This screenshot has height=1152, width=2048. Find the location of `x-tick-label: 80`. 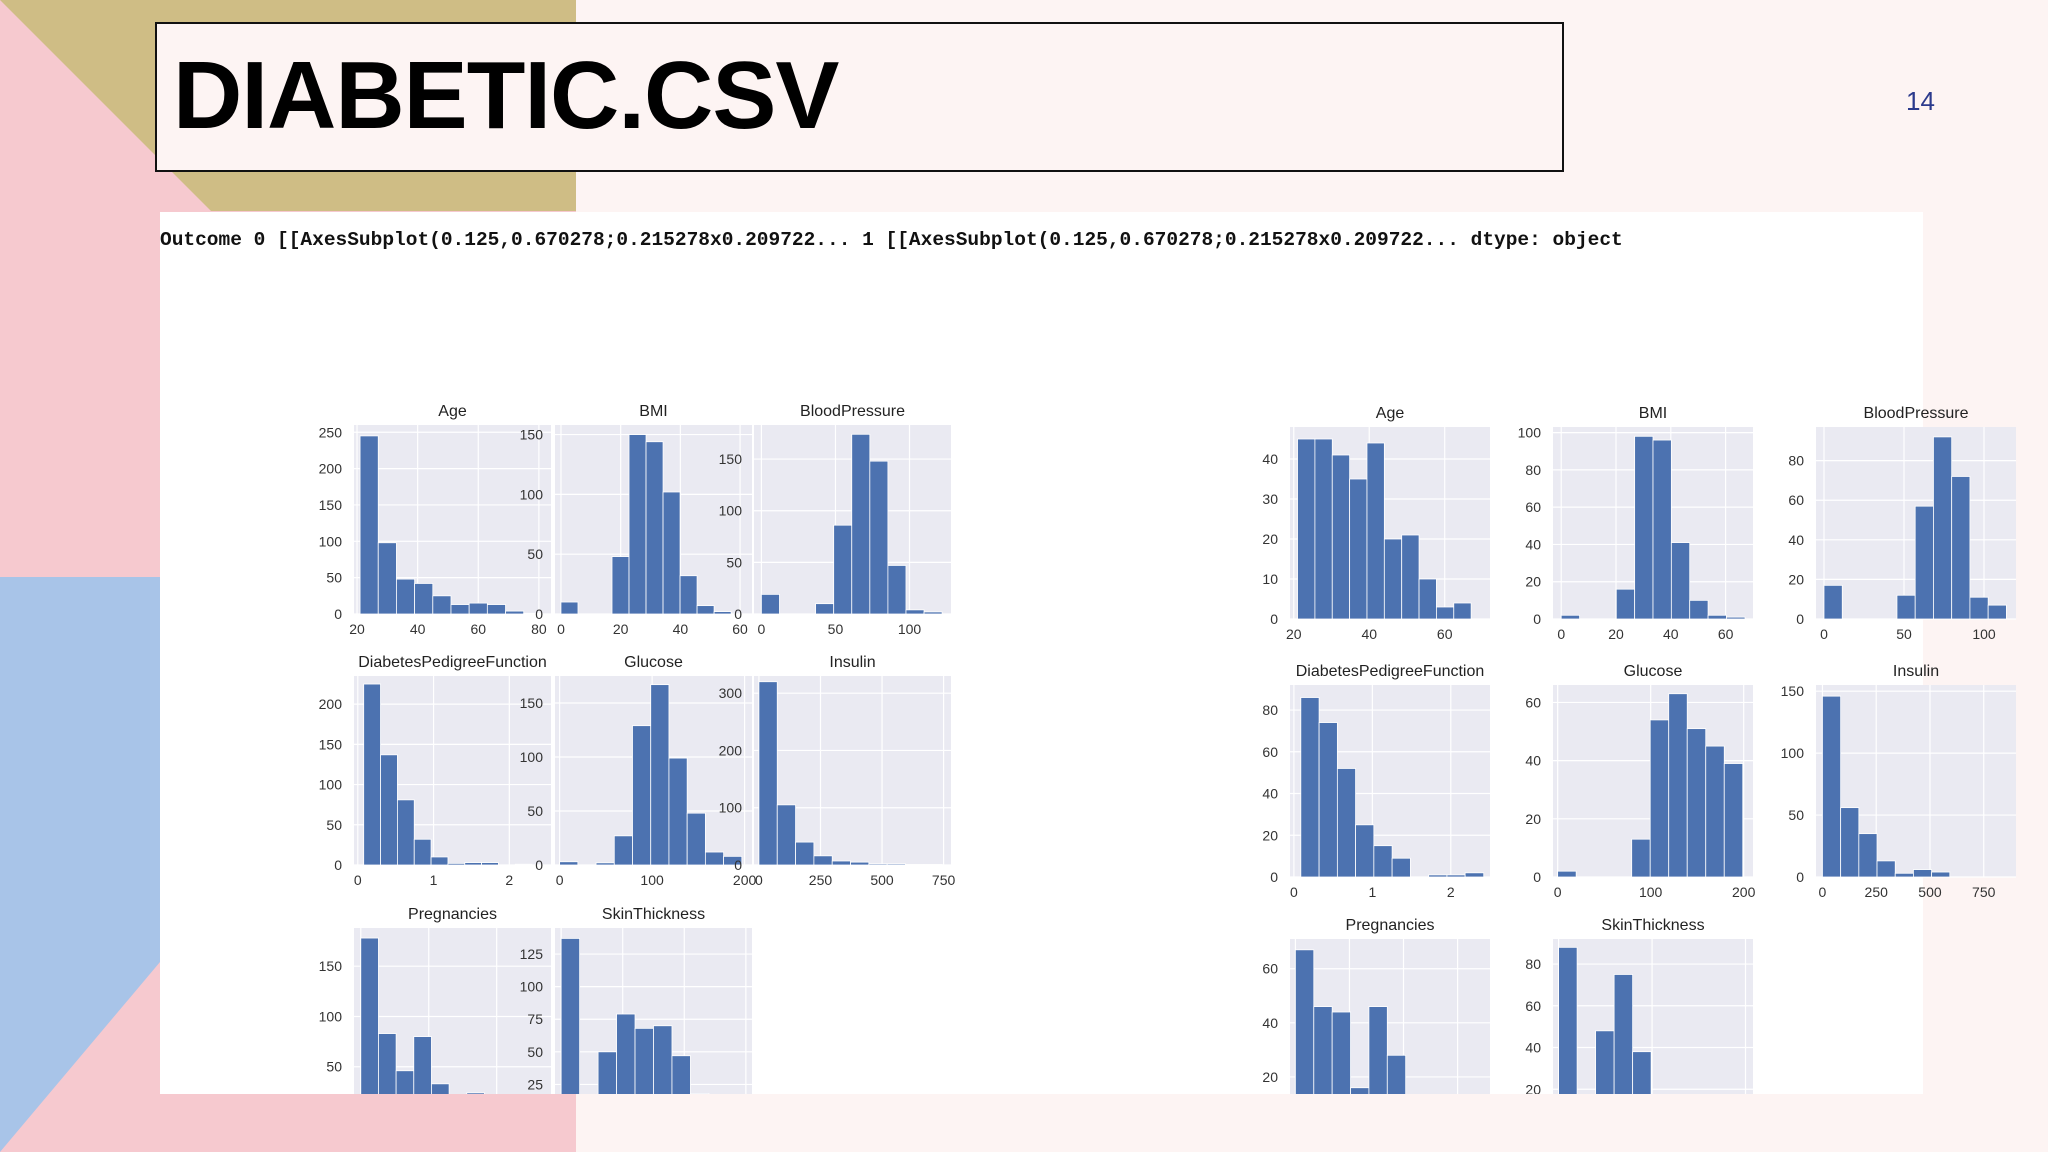

x-tick-label: 80 is located at coordinates (539, 629).